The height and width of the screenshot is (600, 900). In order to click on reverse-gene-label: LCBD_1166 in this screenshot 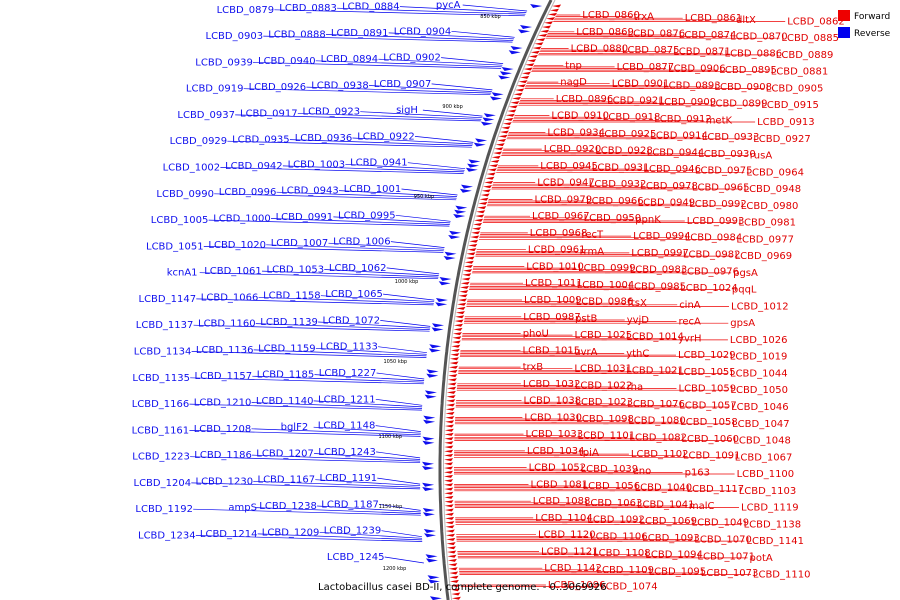, I will do `click(161, 404)`.